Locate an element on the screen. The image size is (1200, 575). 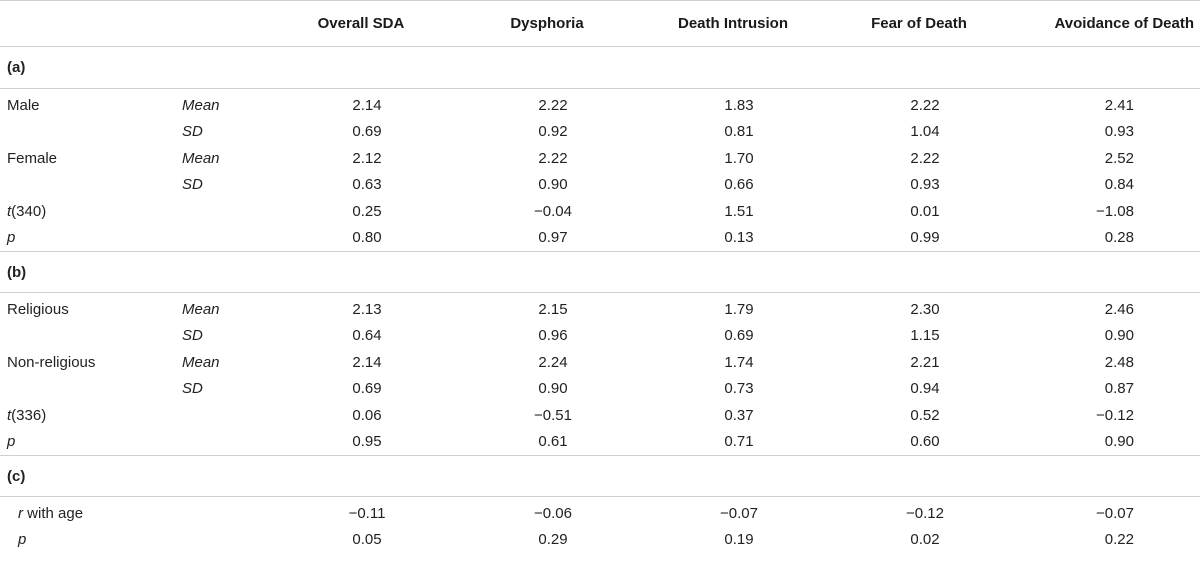
cell-death-intrusion: 1.79 is located at coordinates (739, 309).